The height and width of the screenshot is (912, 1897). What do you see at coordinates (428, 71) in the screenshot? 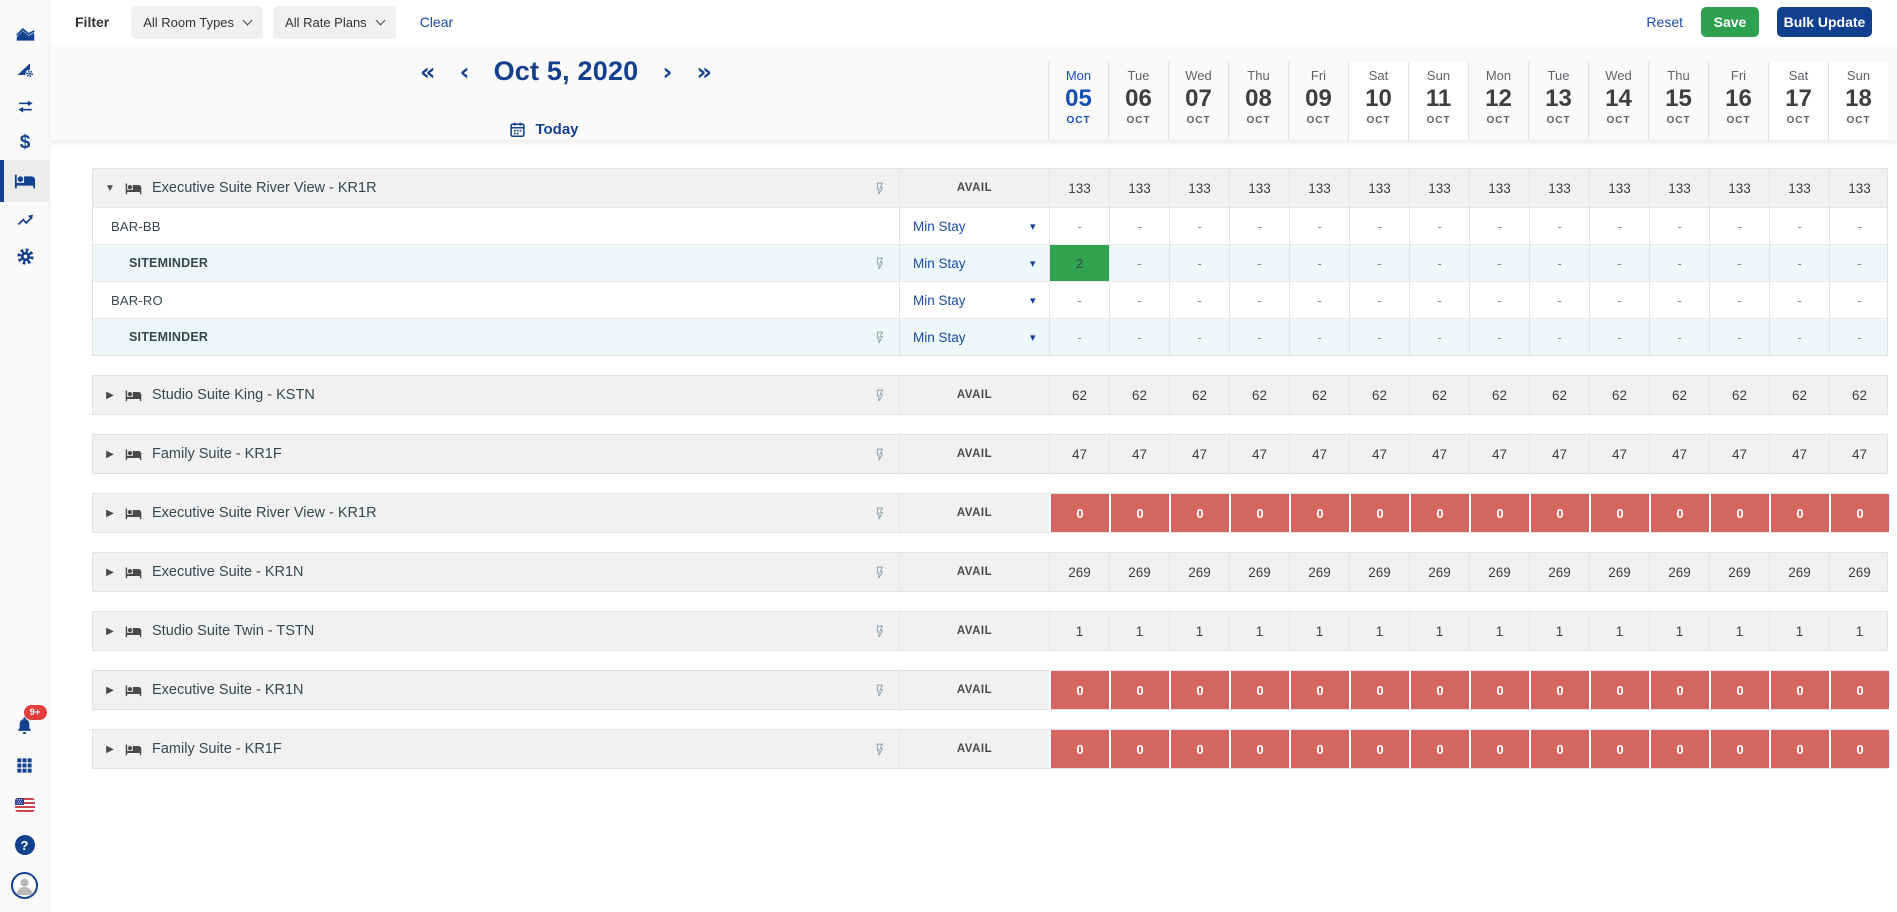
I see `prev-page-arrow: «` at bounding box center [428, 71].